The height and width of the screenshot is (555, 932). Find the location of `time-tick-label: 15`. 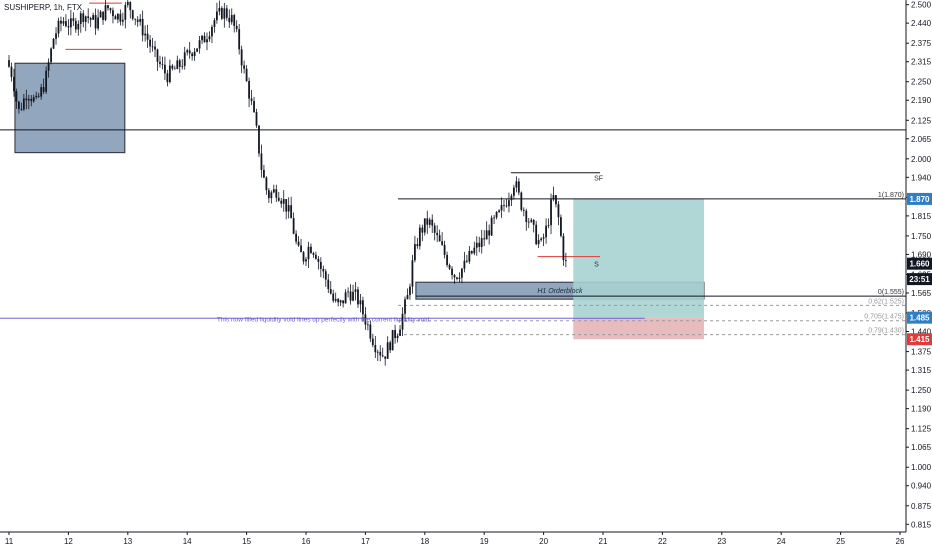

time-tick-label: 15 is located at coordinates (246, 541).